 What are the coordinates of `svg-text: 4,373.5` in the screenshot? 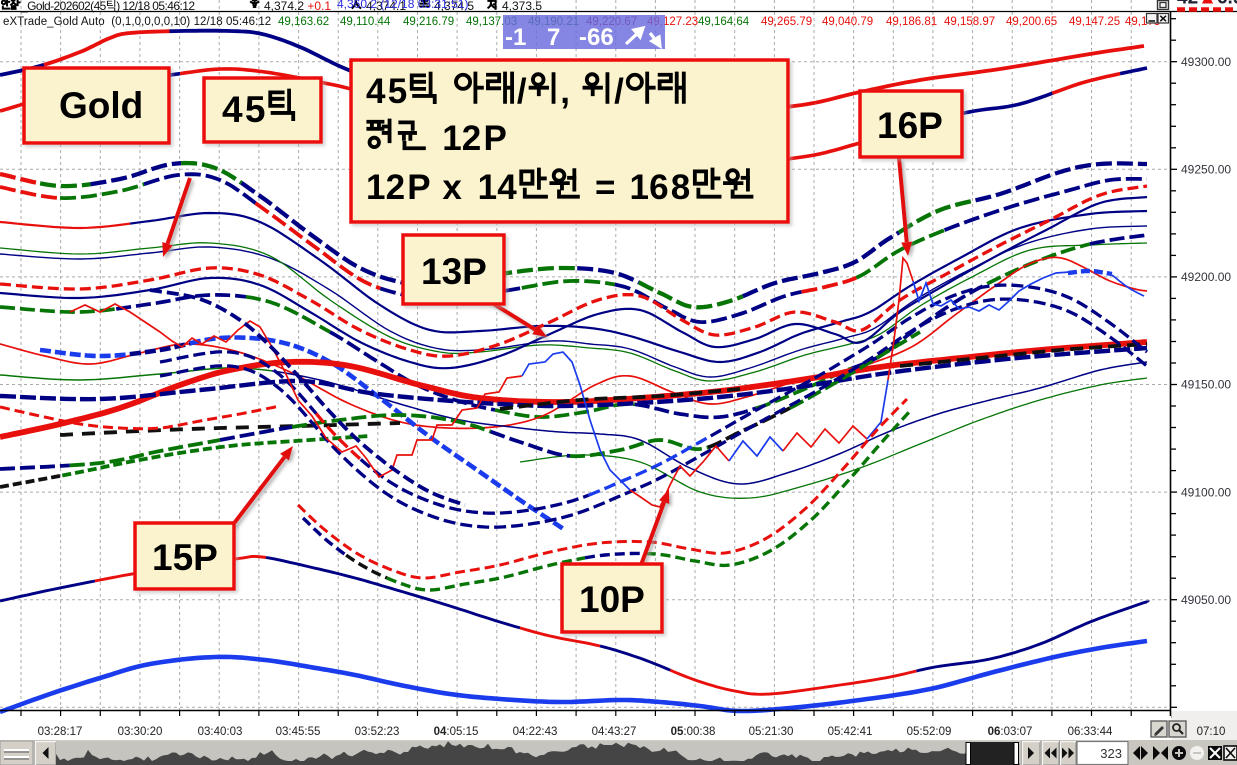 It's located at (522, 6).